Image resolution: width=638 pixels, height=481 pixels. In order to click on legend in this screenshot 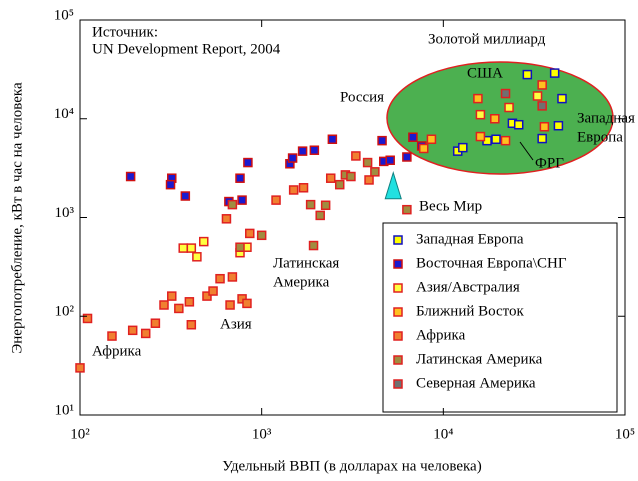, I will do `click(500, 317)`.